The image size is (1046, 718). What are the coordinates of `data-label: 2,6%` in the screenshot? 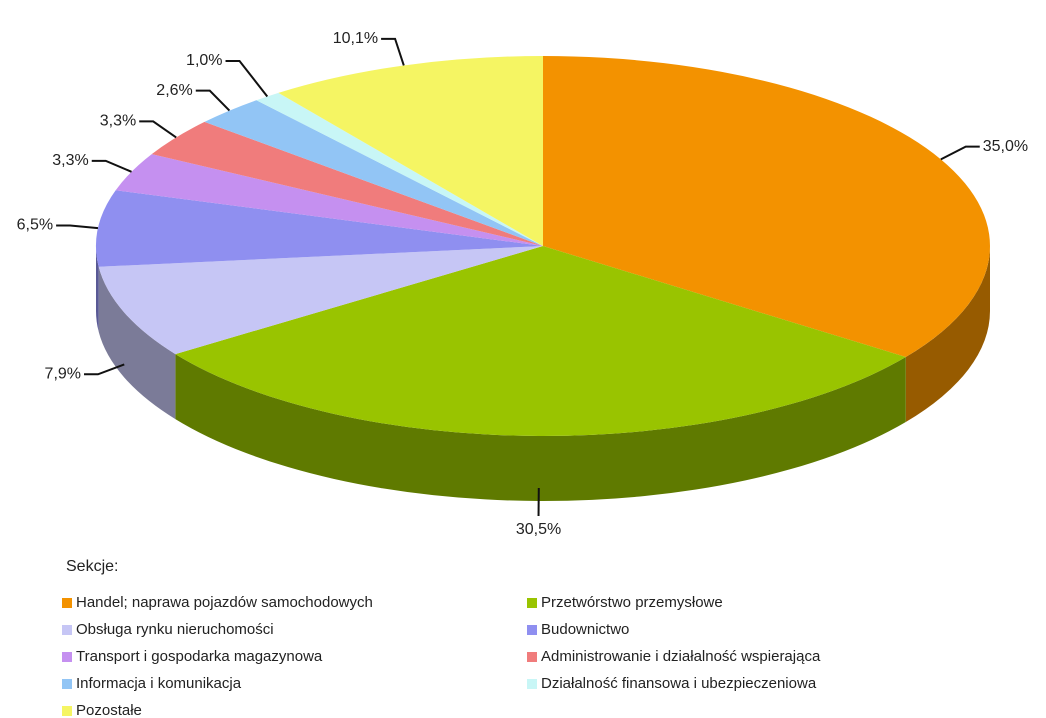 It's located at (174, 90).